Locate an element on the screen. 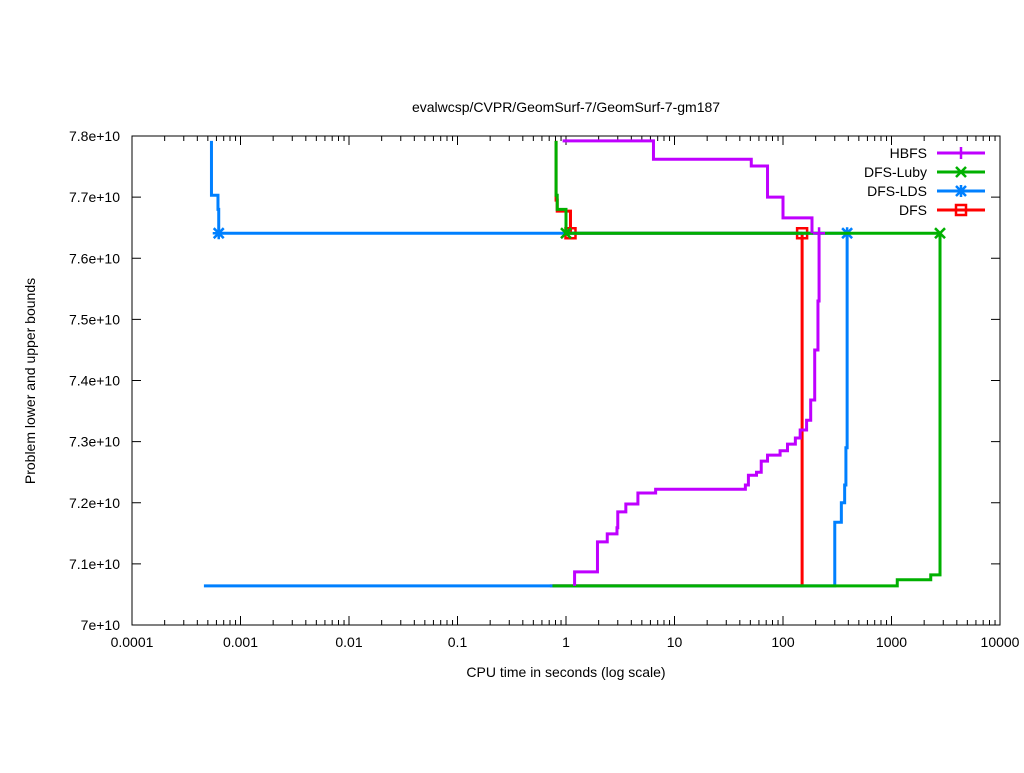 The height and width of the screenshot is (773, 1024). x-tick-label: 10000 is located at coordinates (1000, 642).